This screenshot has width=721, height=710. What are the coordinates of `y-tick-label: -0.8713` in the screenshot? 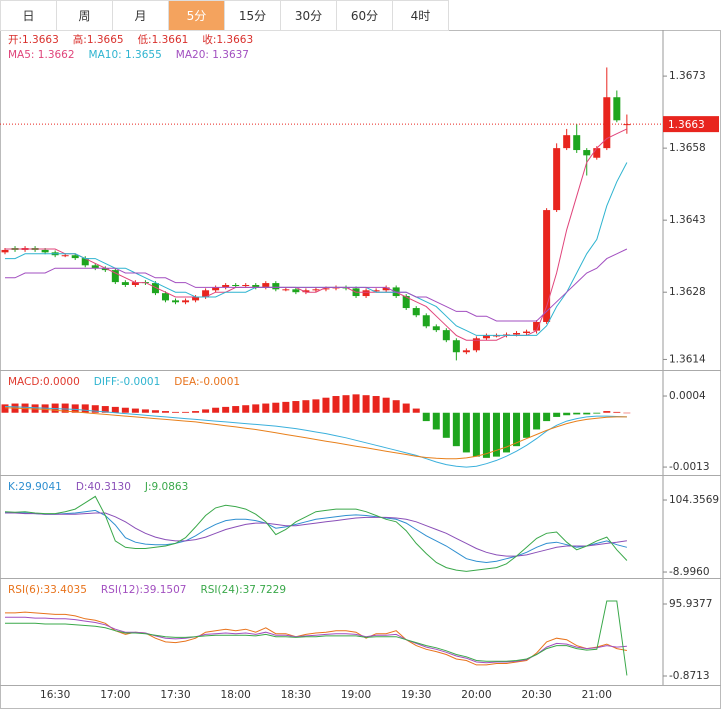 It's located at (689, 676).